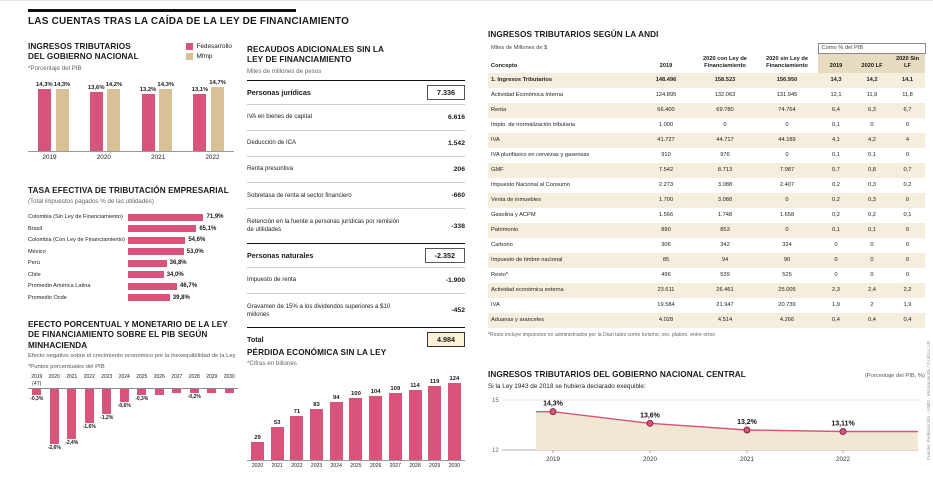  What do you see at coordinates (725, 80) in the screenshot?
I see `cell-value: 158.523` at bounding box center [725, 80].